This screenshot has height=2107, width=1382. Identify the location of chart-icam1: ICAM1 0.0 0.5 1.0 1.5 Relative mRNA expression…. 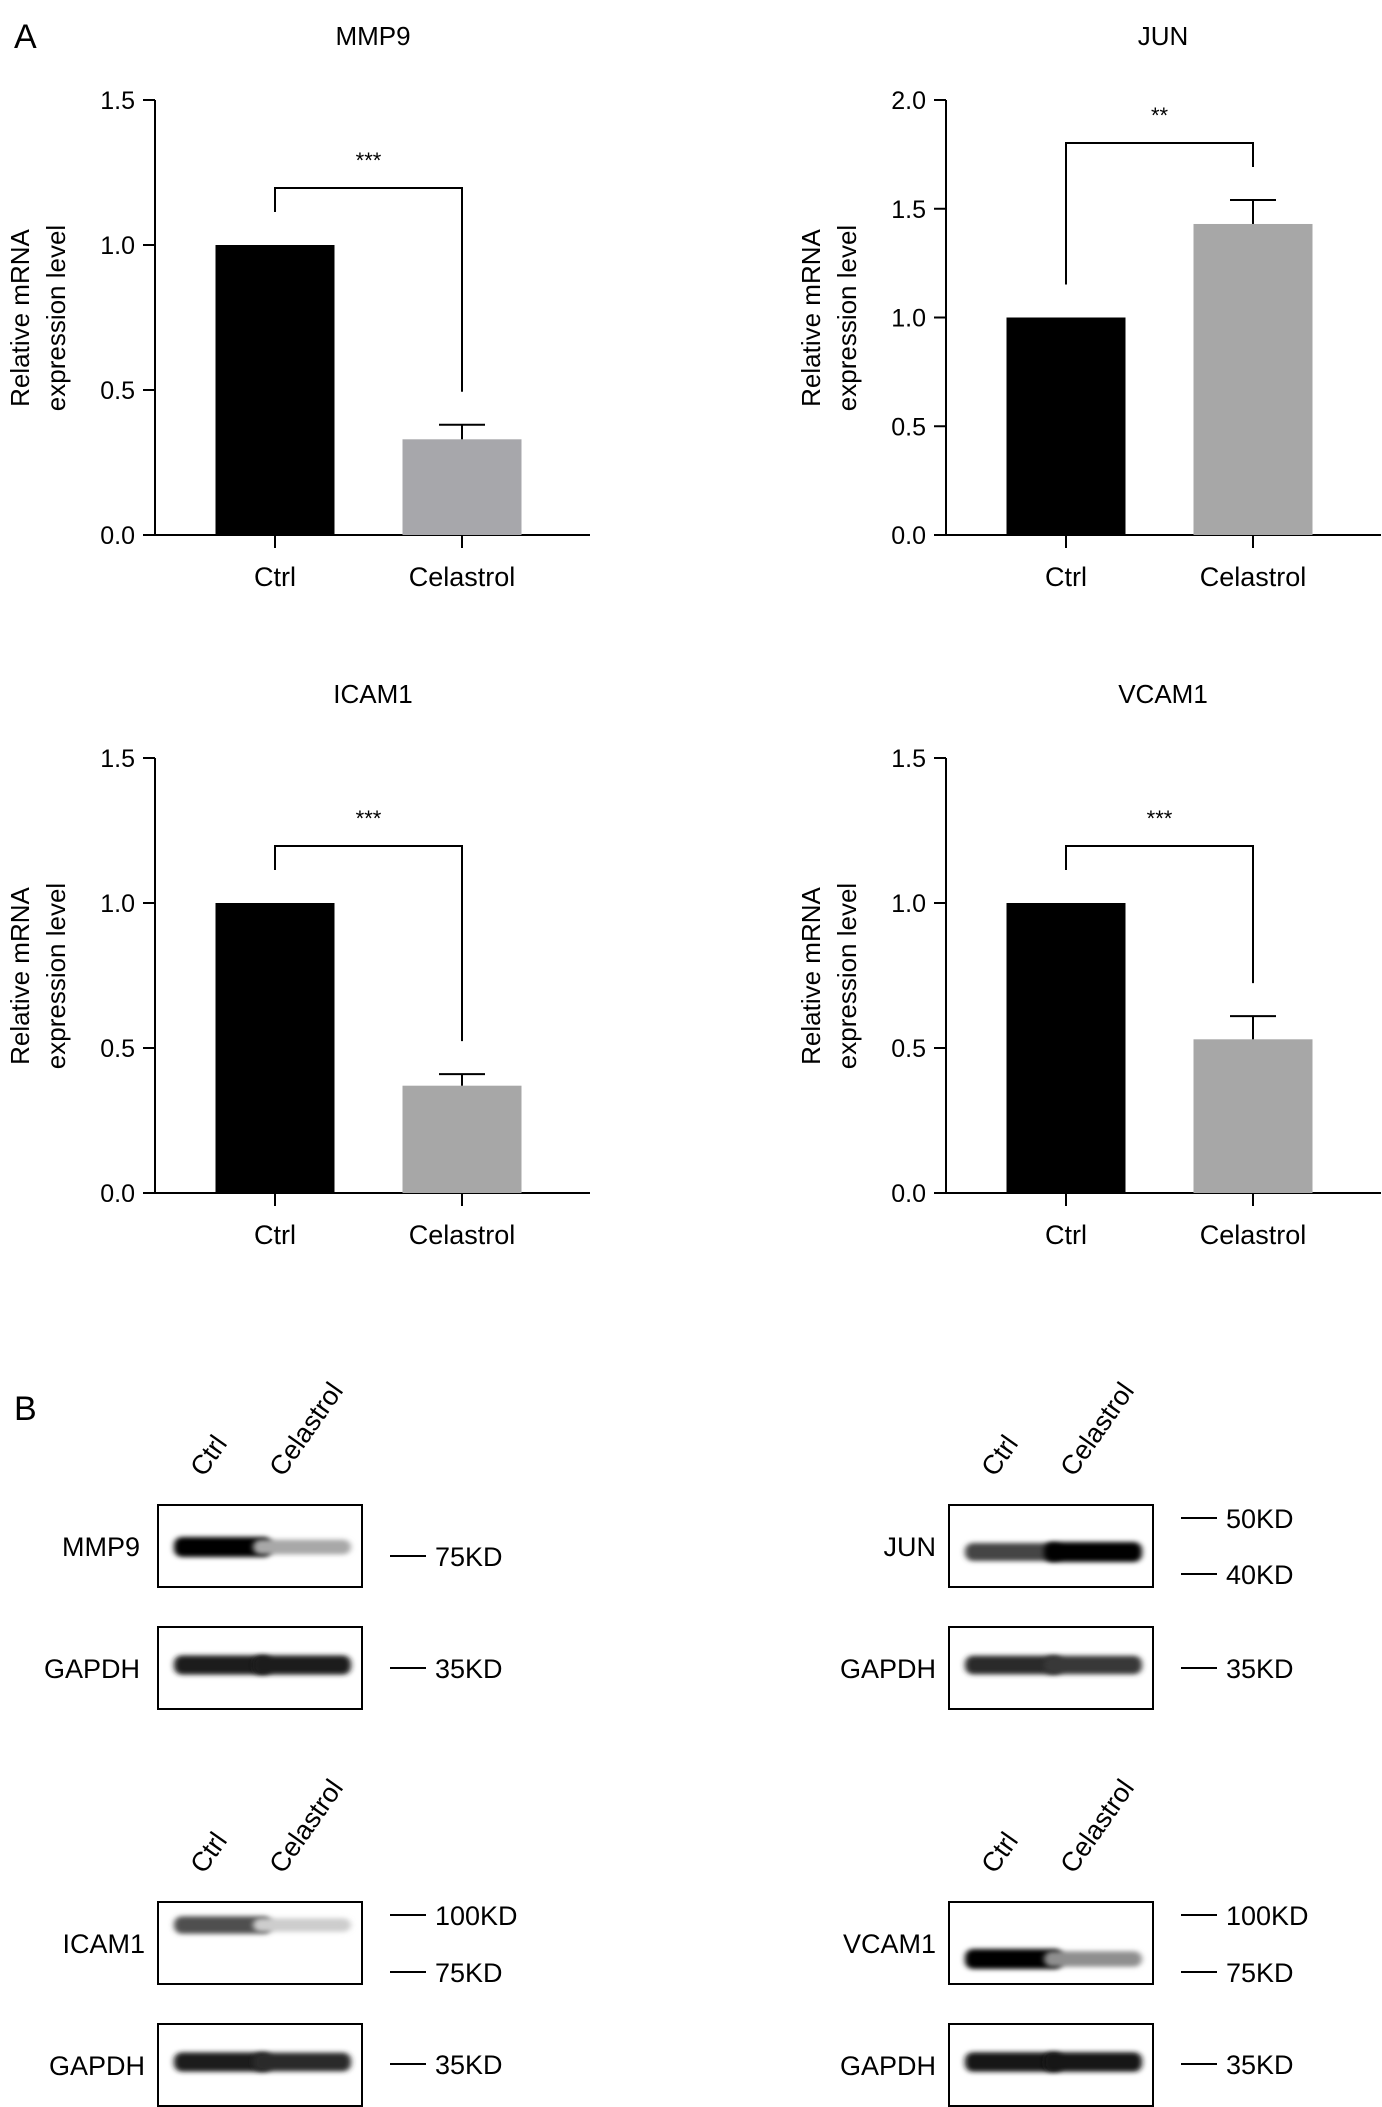
(297, 964).